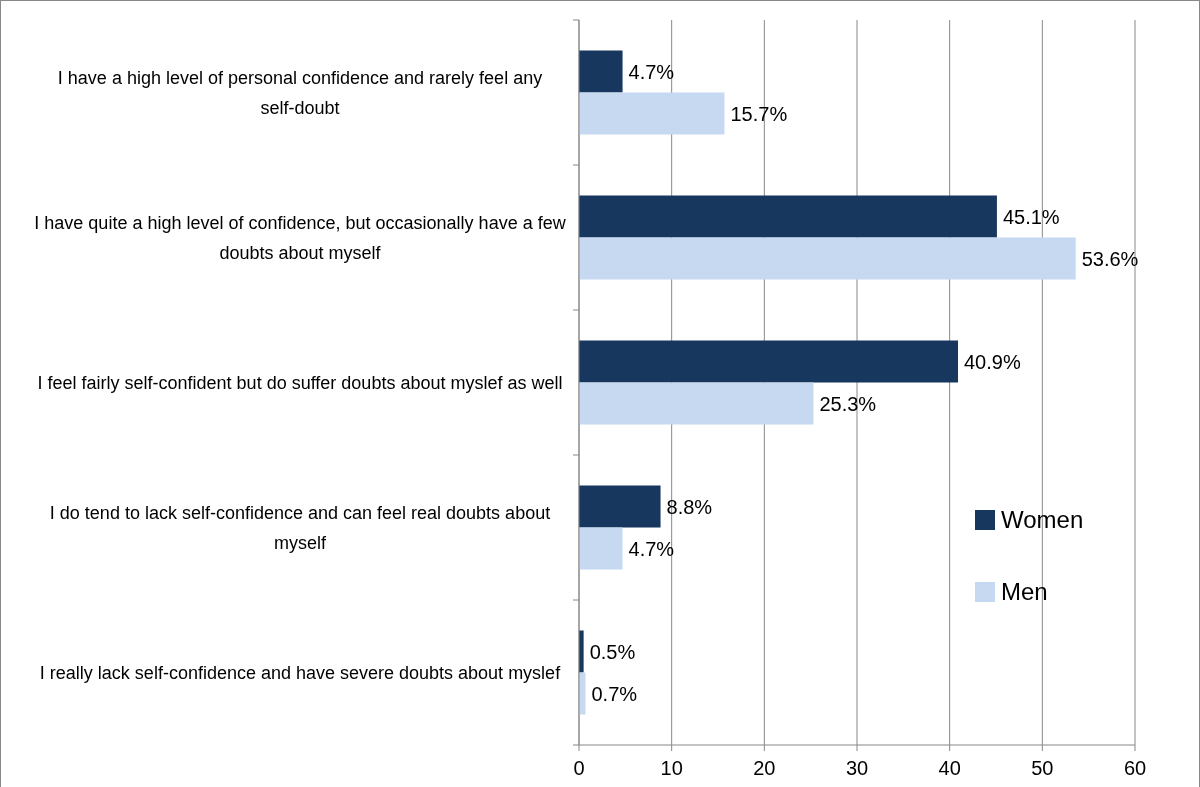  What do you see at coordinates (300, 382) in the screenshot?
I see `y-tick-label: I feel fairly self-confident but do suffer doubts about myslef as well` at bounding box center [300, 382].